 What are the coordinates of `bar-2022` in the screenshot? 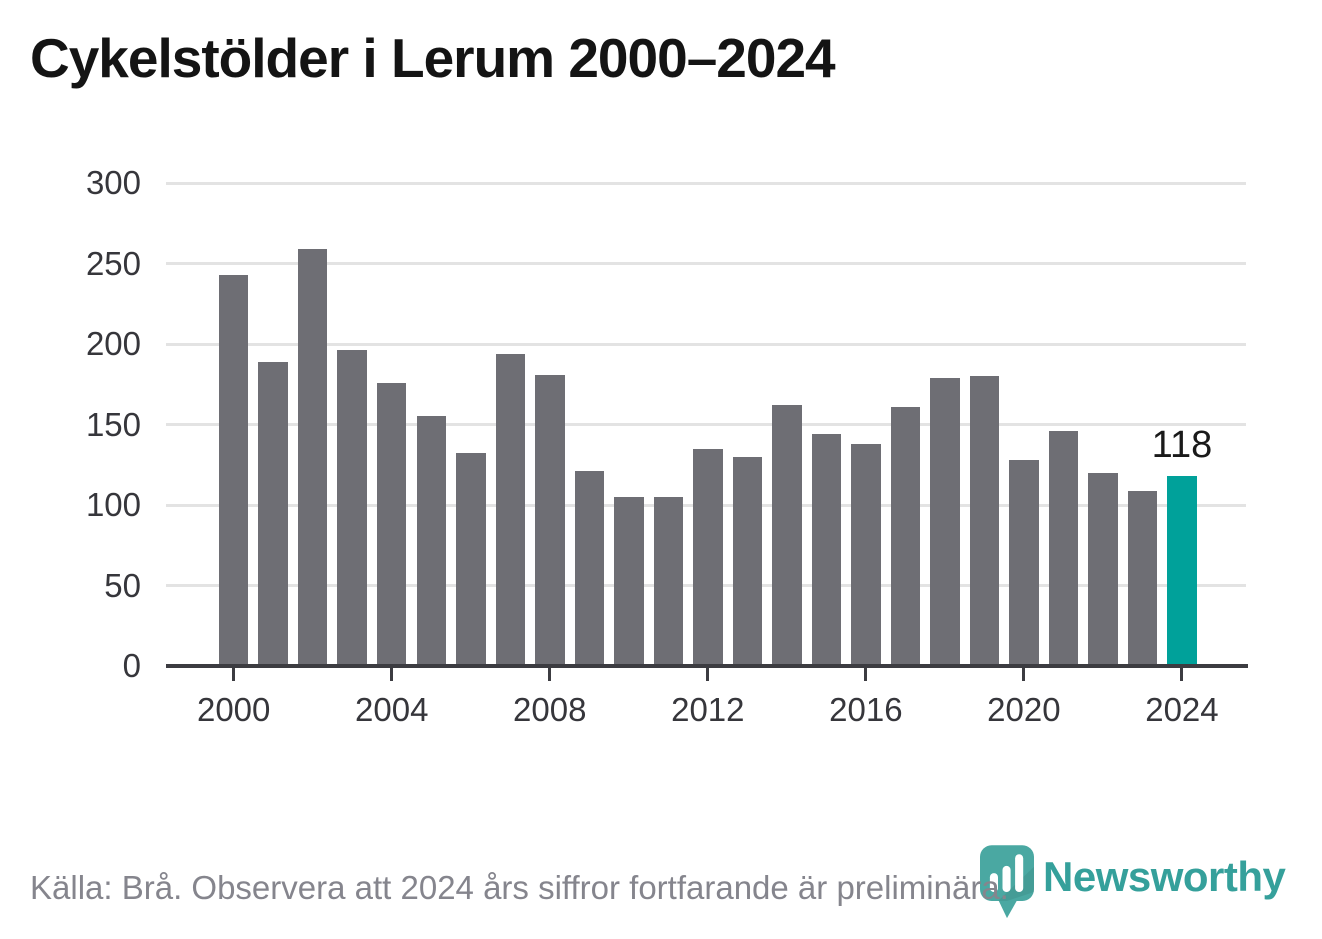 It's located at (1103, 569).